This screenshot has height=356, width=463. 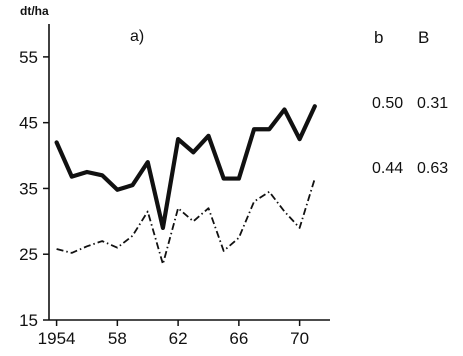 I want to click on x-tick-label: 58, so click(x=117, y=338).